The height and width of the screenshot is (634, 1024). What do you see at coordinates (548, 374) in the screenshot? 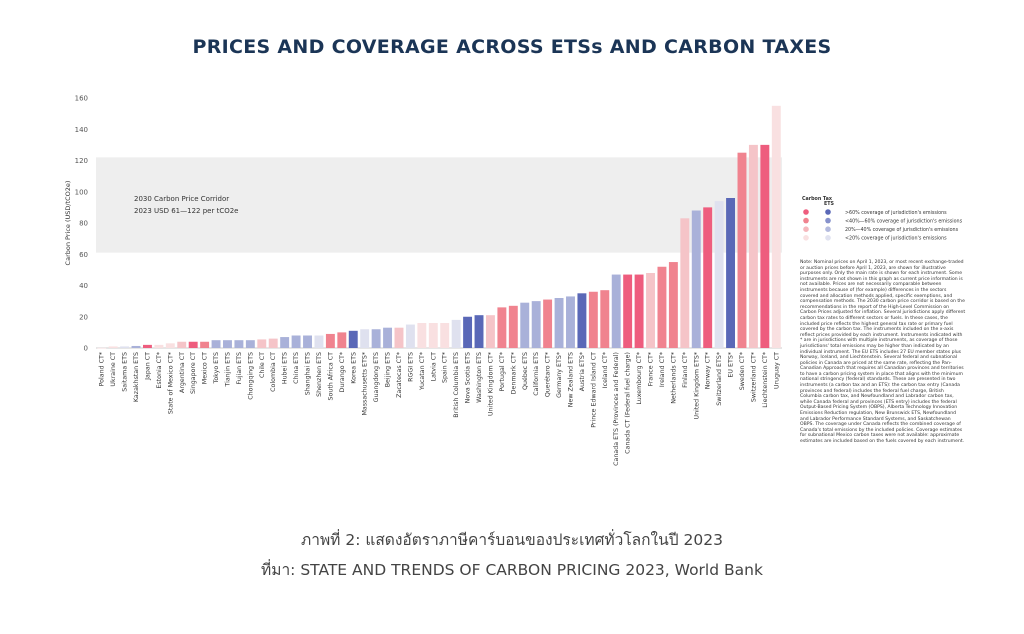
I see `category-label: Querétaro CT*` at bounding box center [548, 374].